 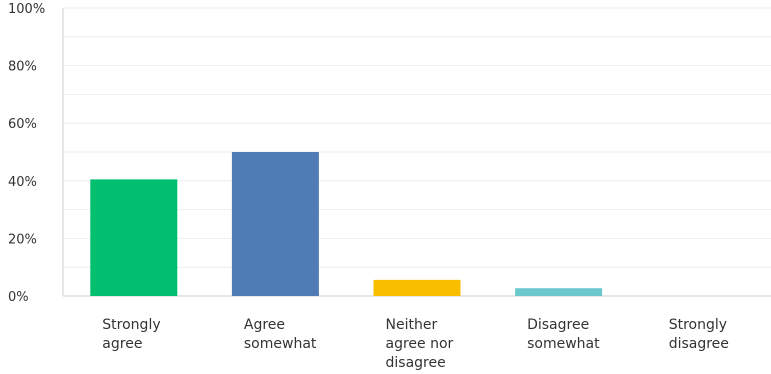 What do you see at coordinates (280, 334) in the screenshot?
I see `x-category-label: Agree somewhat` at bounding box center [280, 334].